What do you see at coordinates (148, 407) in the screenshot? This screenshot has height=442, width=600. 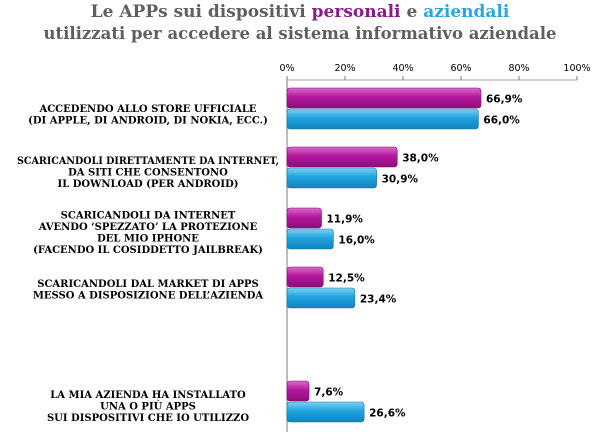 I see `category-label: UNA O PIÙ APPS` at bounding box center [148, 407].